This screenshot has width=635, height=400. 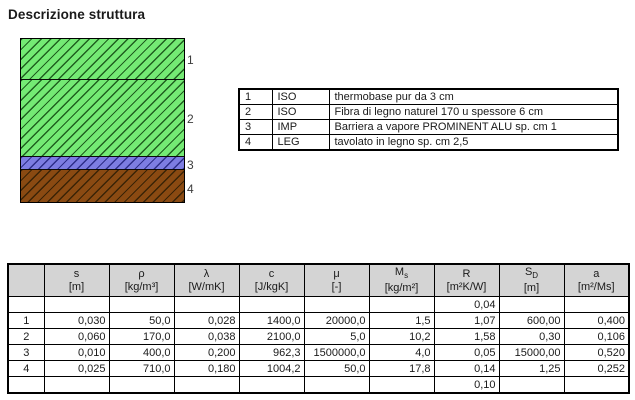 I want to click on column-header-s: s [m], so click(x=76, y=280).